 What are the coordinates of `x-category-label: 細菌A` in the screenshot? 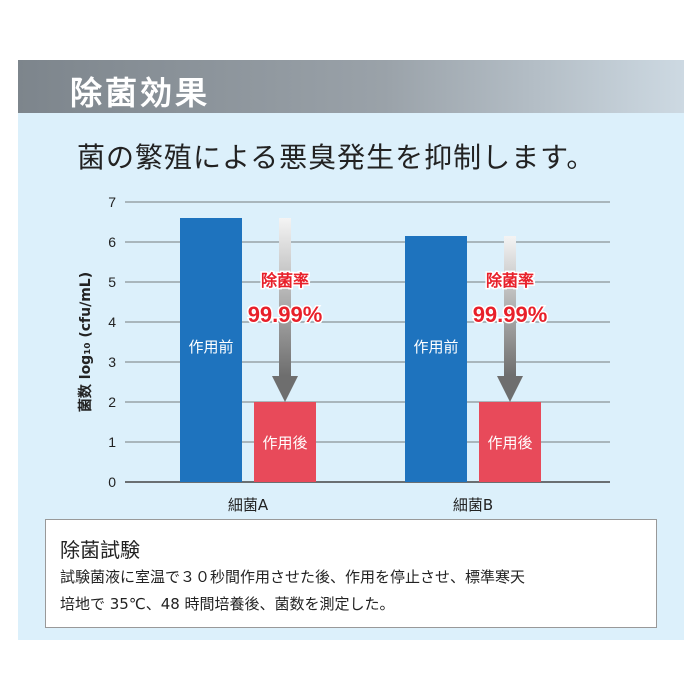 It's located at (248, 505).